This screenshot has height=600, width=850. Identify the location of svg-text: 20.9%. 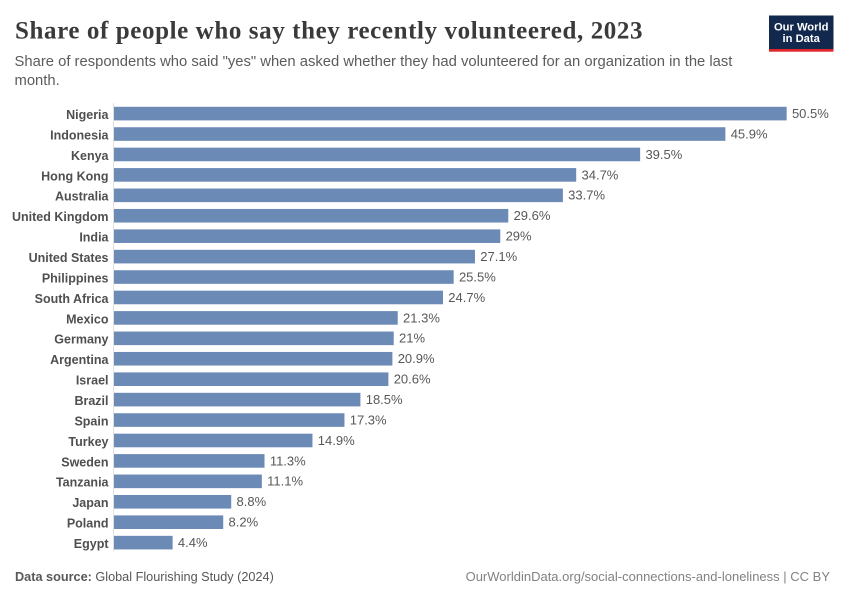
(416, 358).